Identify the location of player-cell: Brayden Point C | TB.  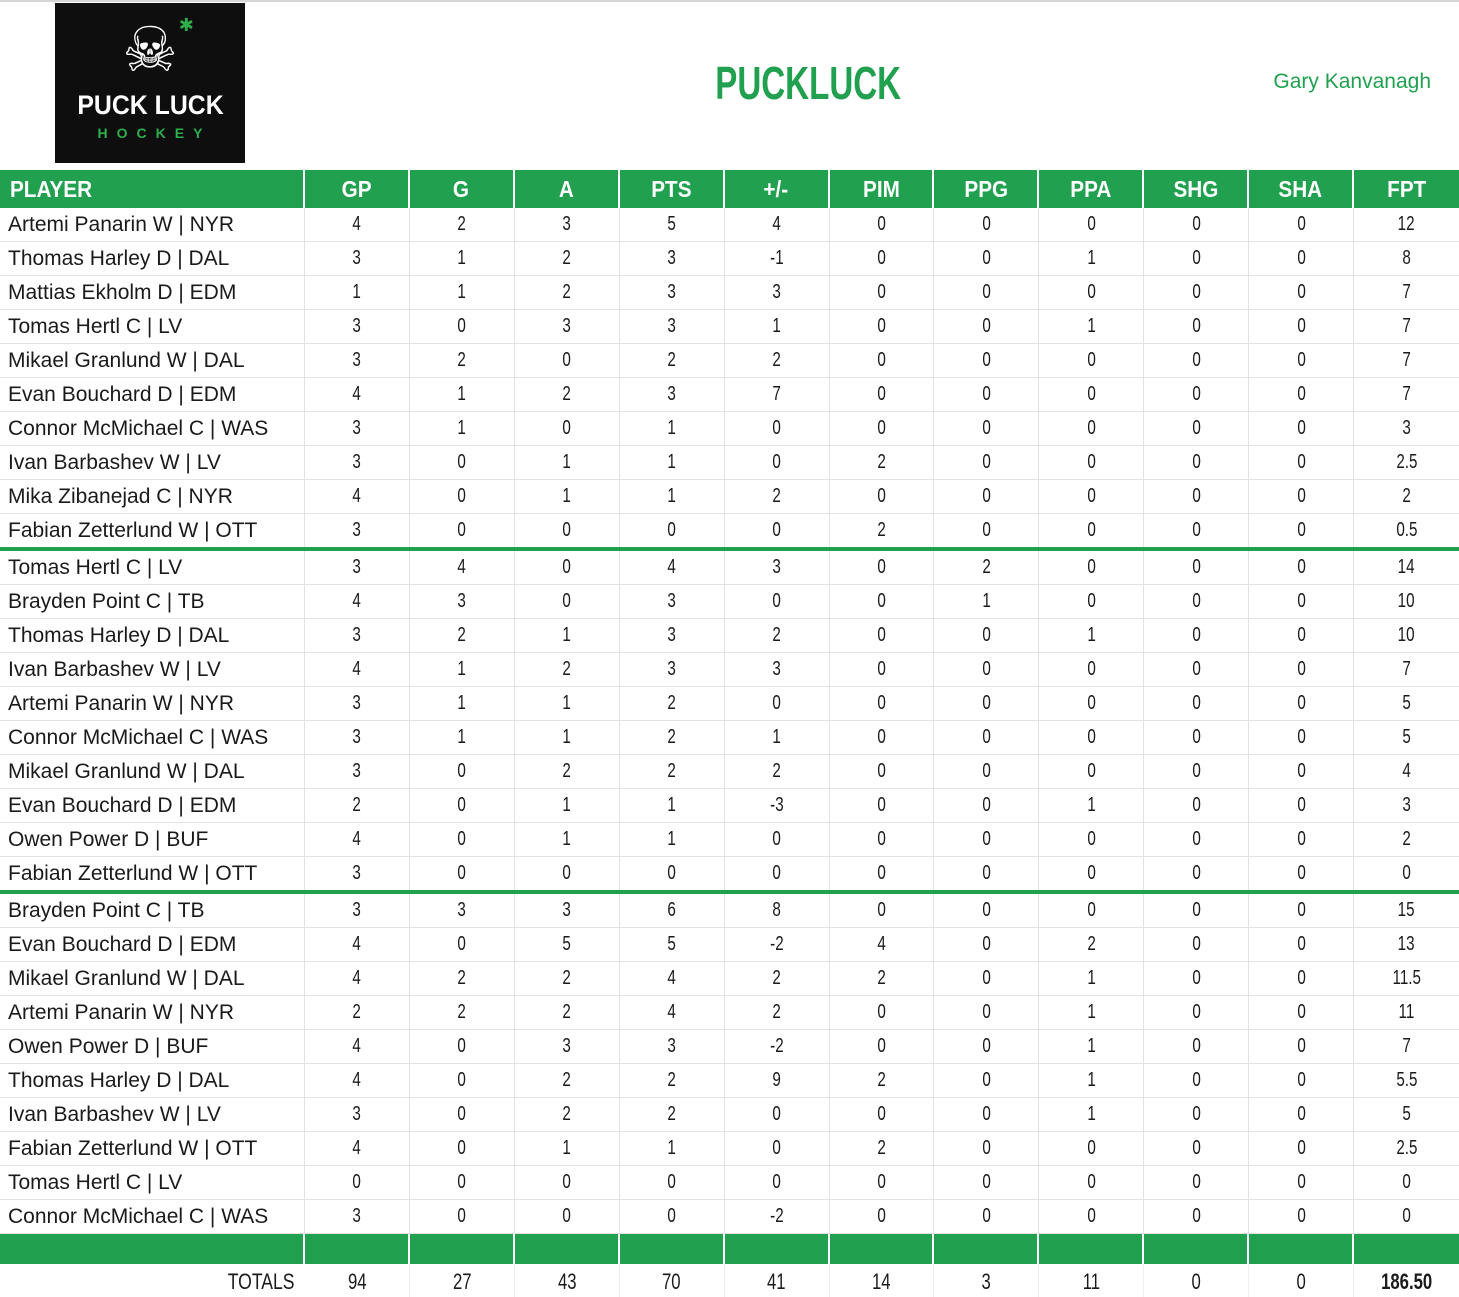
(152, 602).